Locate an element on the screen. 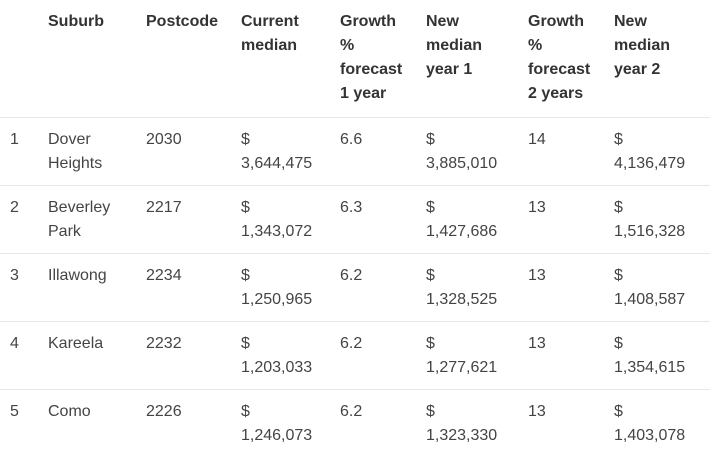 The image size is (710, 457). cell-new-median-year-2: $4,136,479 is located at coordinates (658, 152).